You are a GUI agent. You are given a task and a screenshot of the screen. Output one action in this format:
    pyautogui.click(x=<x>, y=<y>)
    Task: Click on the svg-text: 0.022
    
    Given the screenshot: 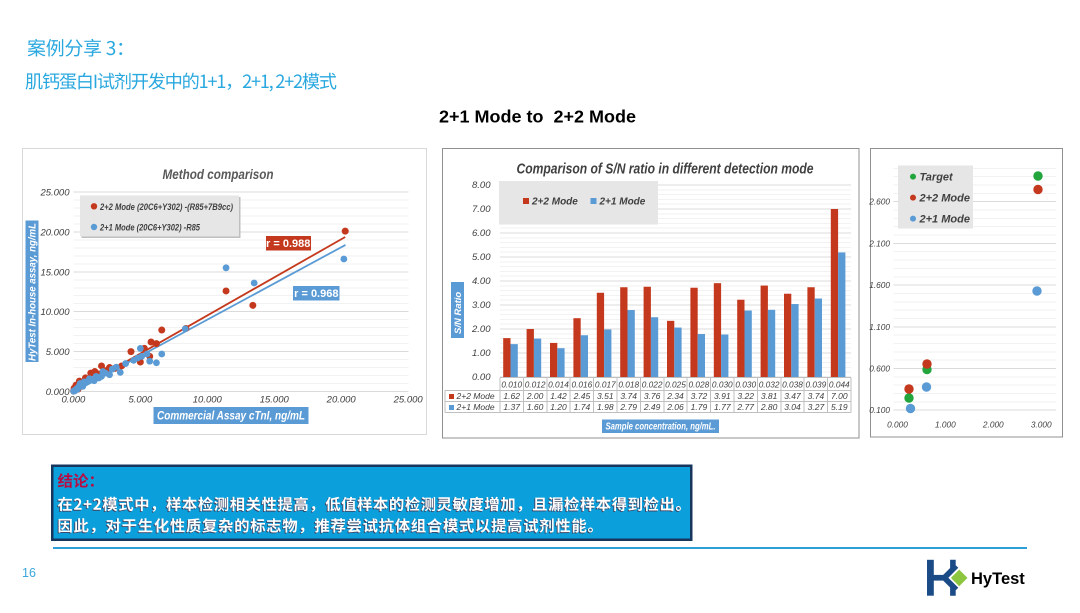 What is the action you would take?
    pyautogui.click(x=652, y=384)
    